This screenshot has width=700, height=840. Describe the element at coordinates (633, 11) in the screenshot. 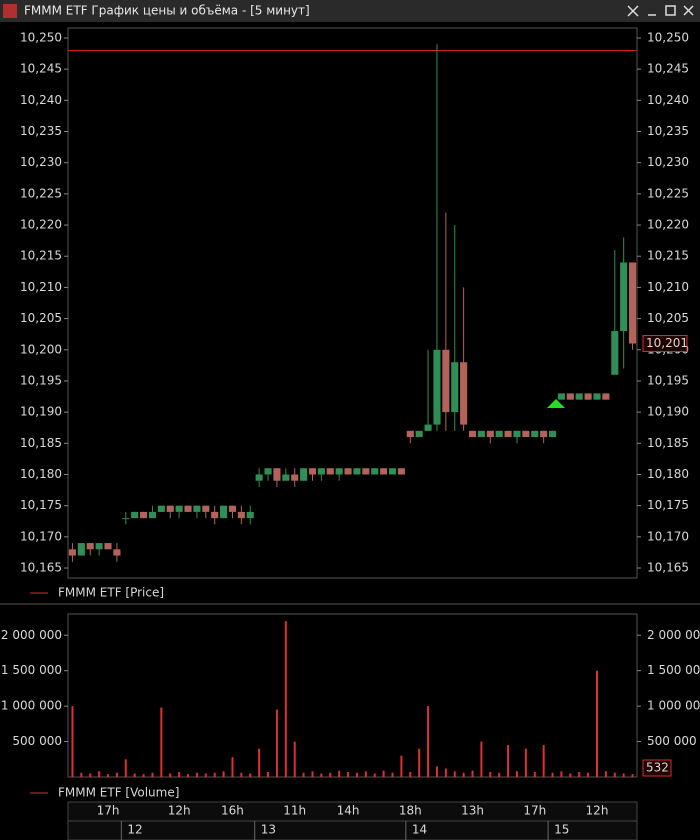

I see `pin-button` at that location.